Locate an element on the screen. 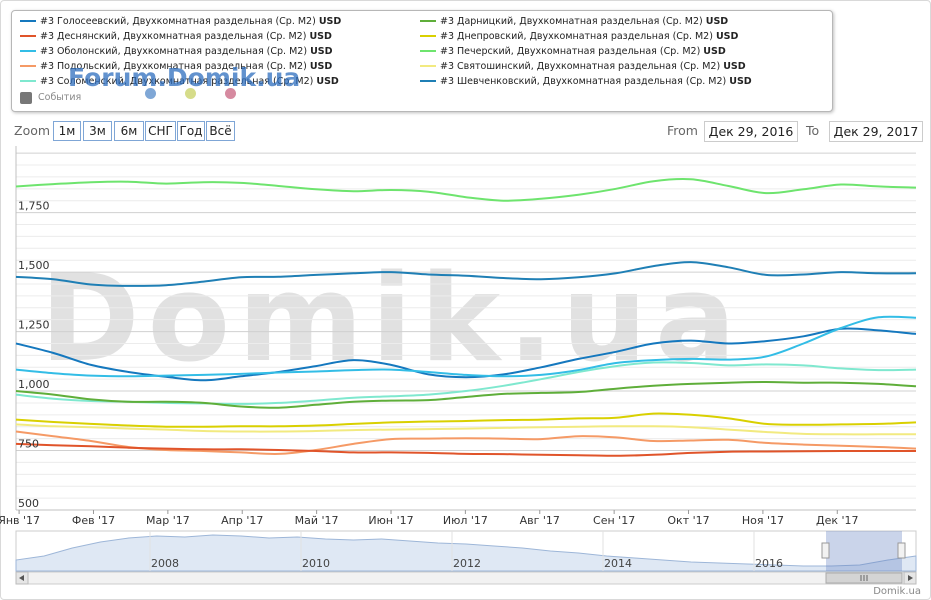 The width and height of the screenshot is (931, 600). events-swatch-icon is located at coordinates (26, 97).